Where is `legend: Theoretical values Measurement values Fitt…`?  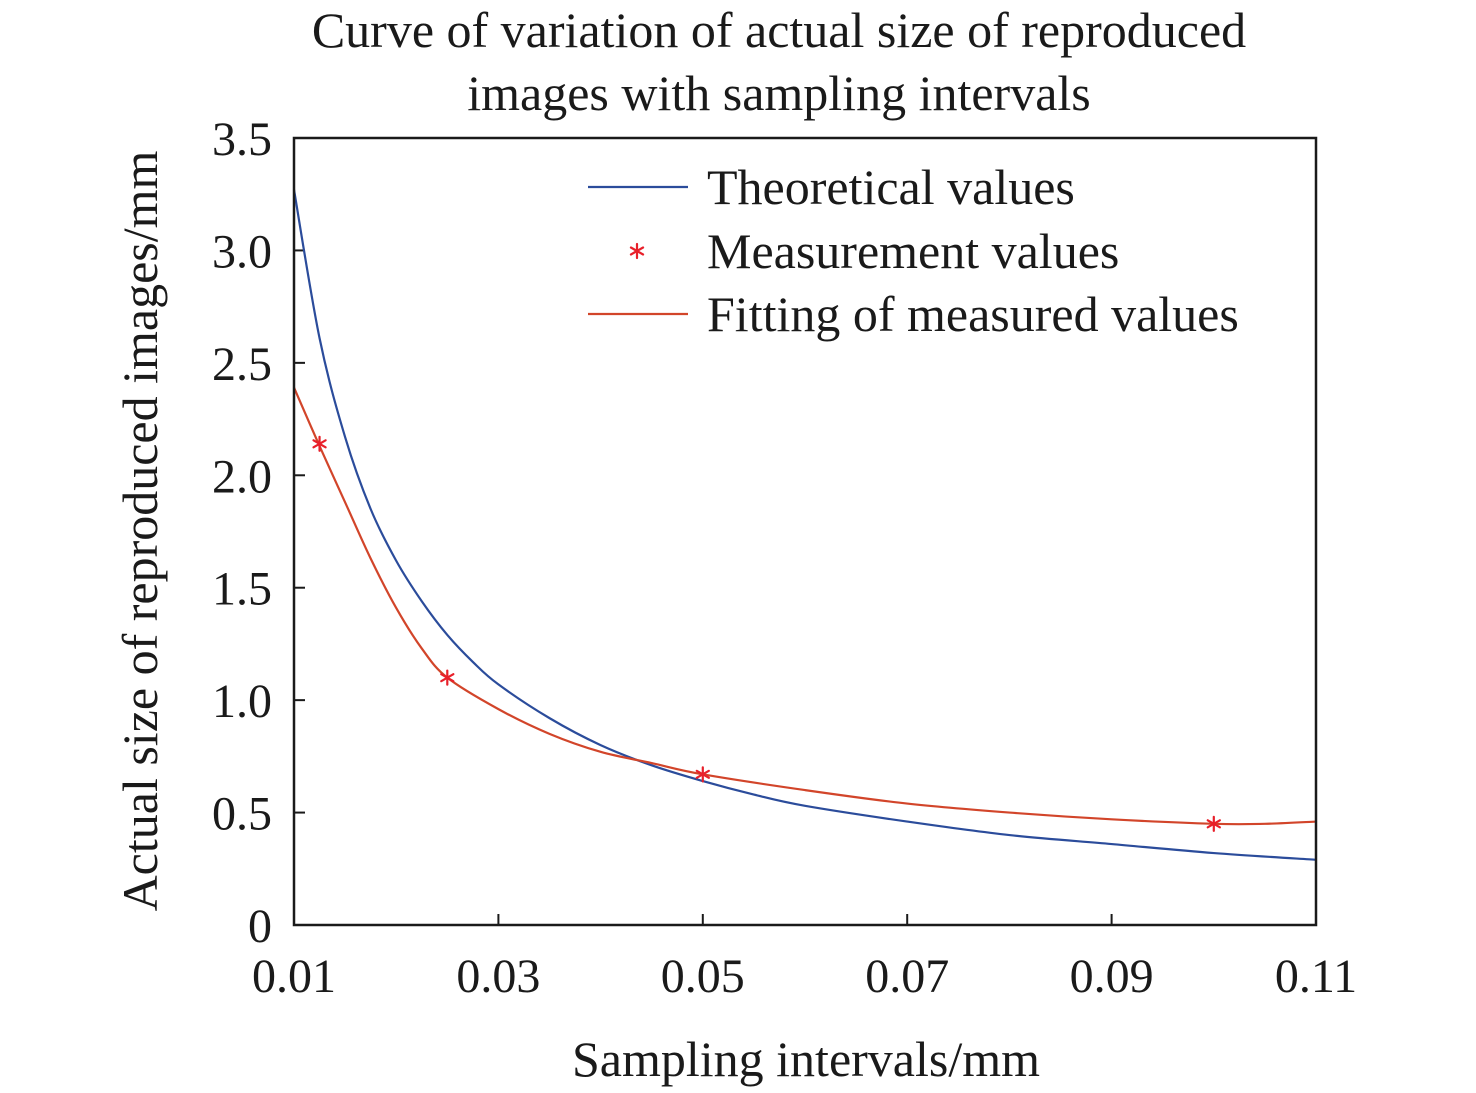 legend: Theoretical values Measurement values Fitt… is located at coordinates (913, 250).